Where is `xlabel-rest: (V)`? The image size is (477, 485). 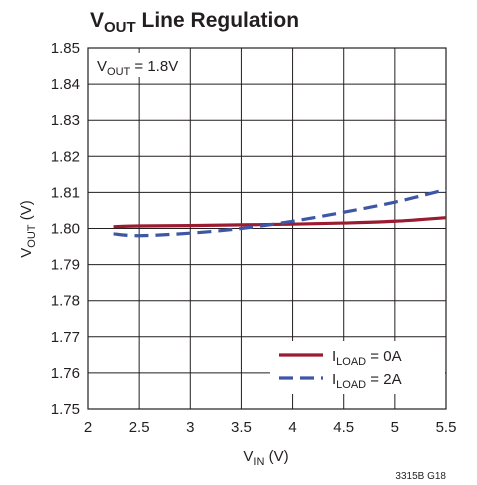
xlabel-rest: (V) is located at coordinates (276, 456).